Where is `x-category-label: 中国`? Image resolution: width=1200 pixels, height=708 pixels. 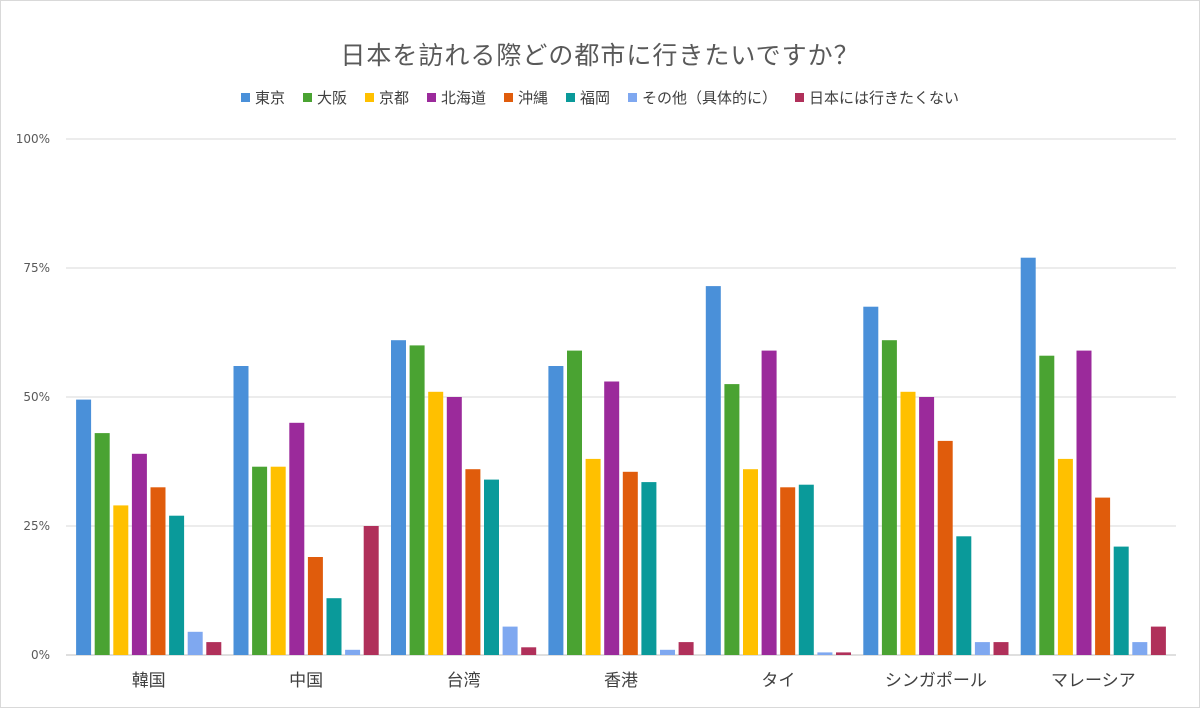 x-category-label: 中国 is located at coordinates (306, 681).